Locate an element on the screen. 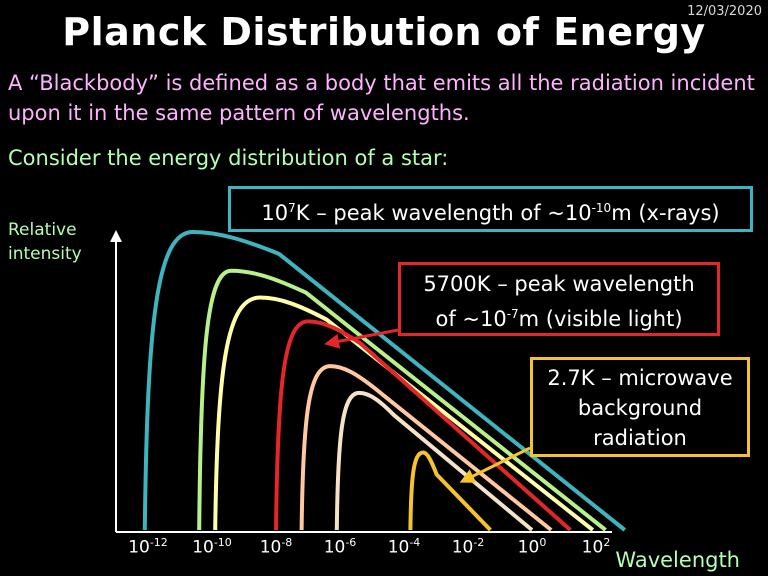  x-tick-exp: 0 is located at coordinates (543, 542).